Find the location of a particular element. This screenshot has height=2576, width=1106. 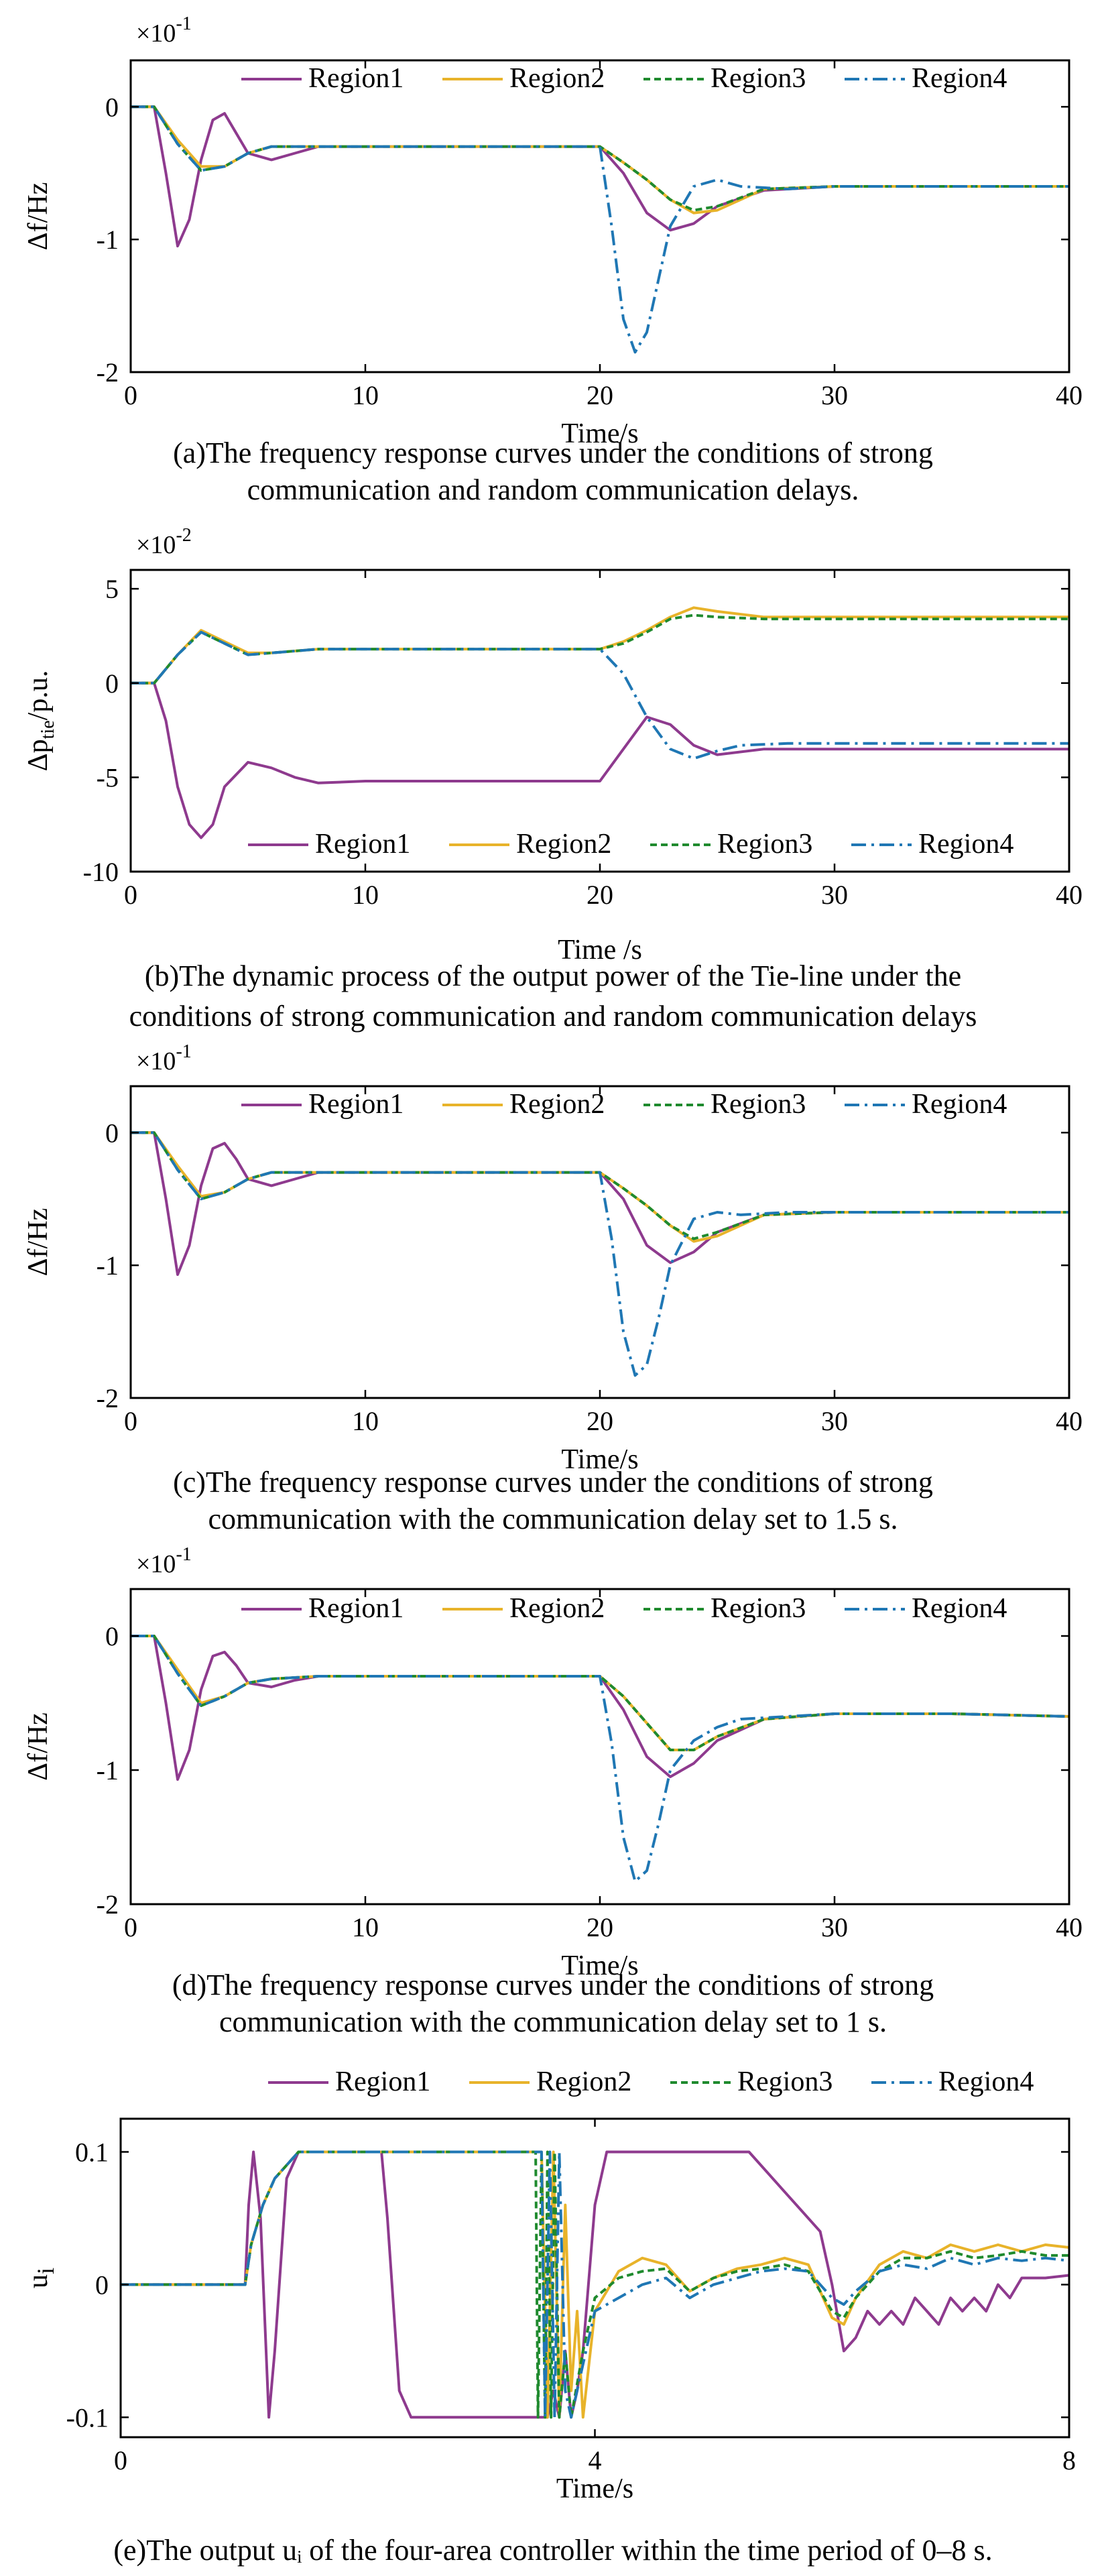

series-line-region1-c is located at coordinates (600, 1203).